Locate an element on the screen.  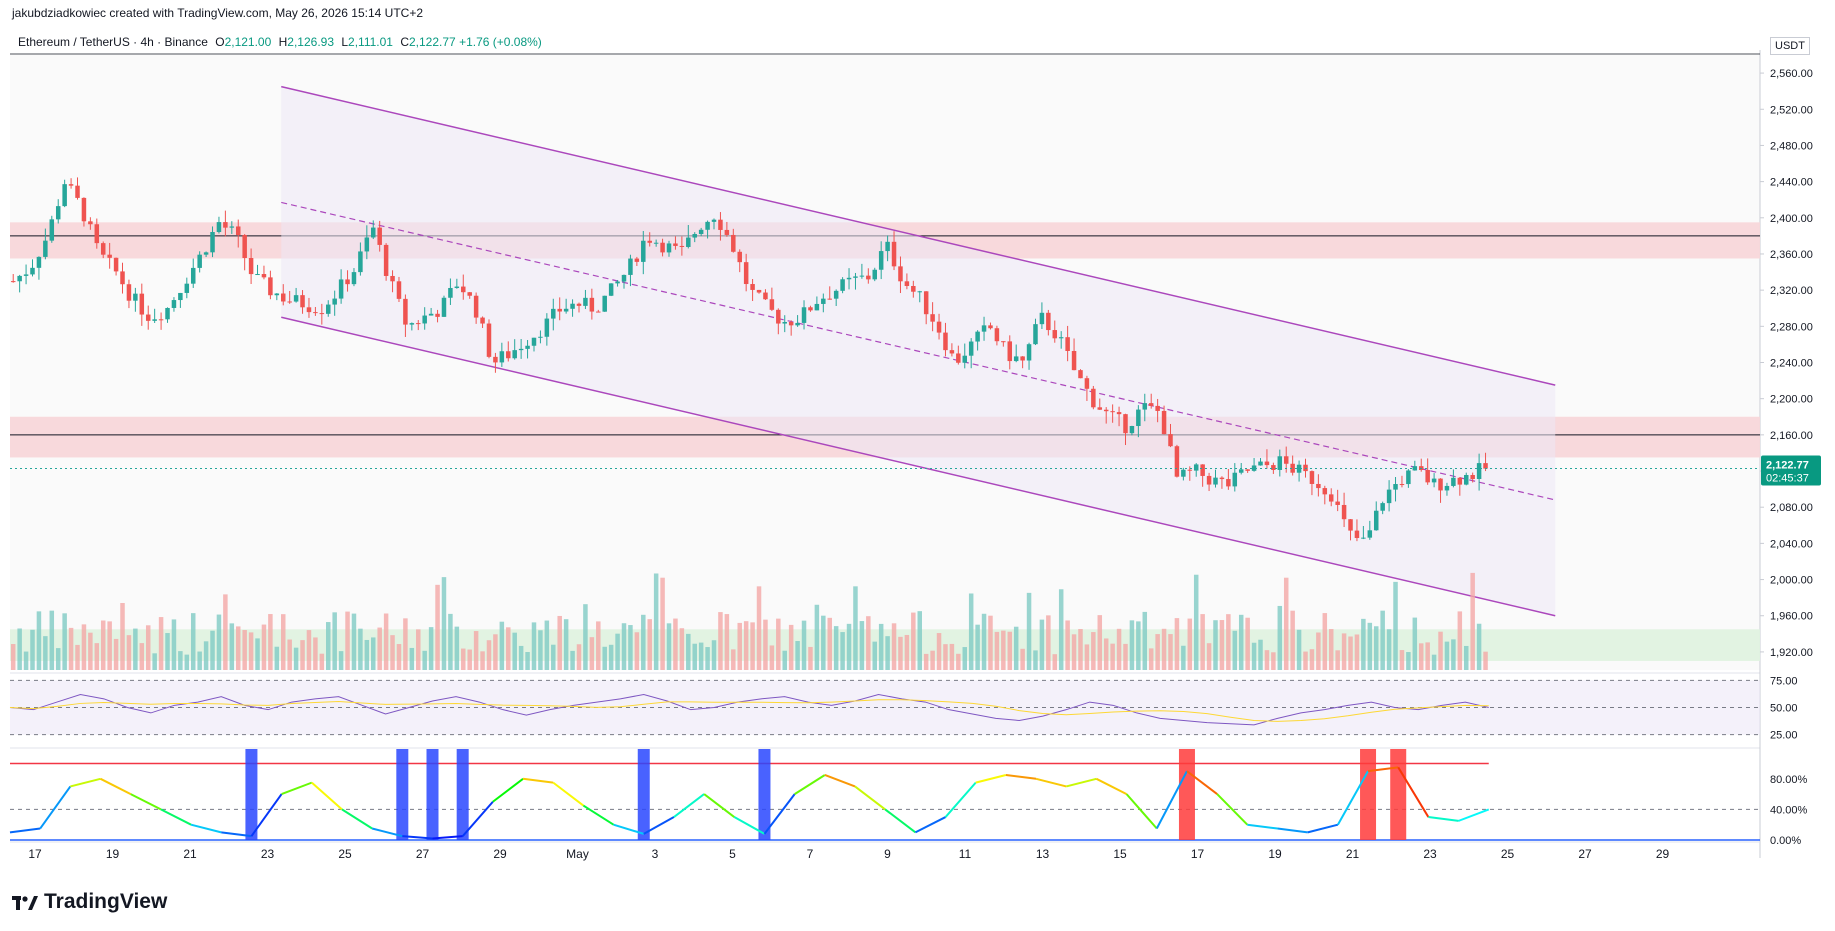
x-tick-label: 23 is located at coordinates (268, 854).